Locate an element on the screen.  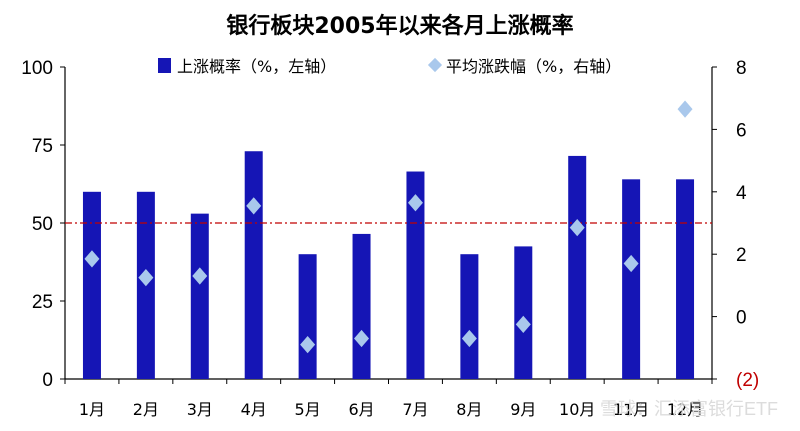
watermark: 雪球：汇添富银行ETF is located at coordinates (689, 409).